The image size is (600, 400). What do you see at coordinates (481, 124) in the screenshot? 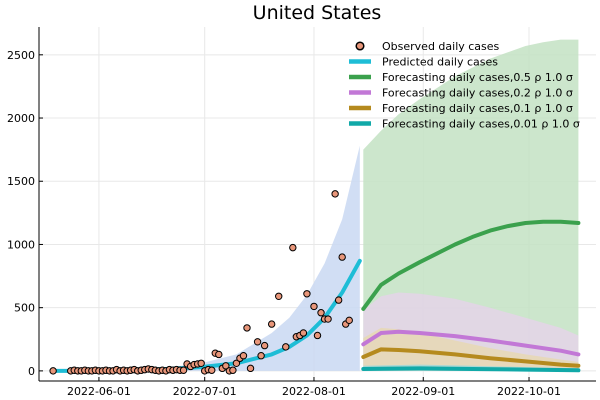
I see `legend-label: Forecasting daily cases,0.01 ρ 1.0 σ` at bounding box center [481, 124].